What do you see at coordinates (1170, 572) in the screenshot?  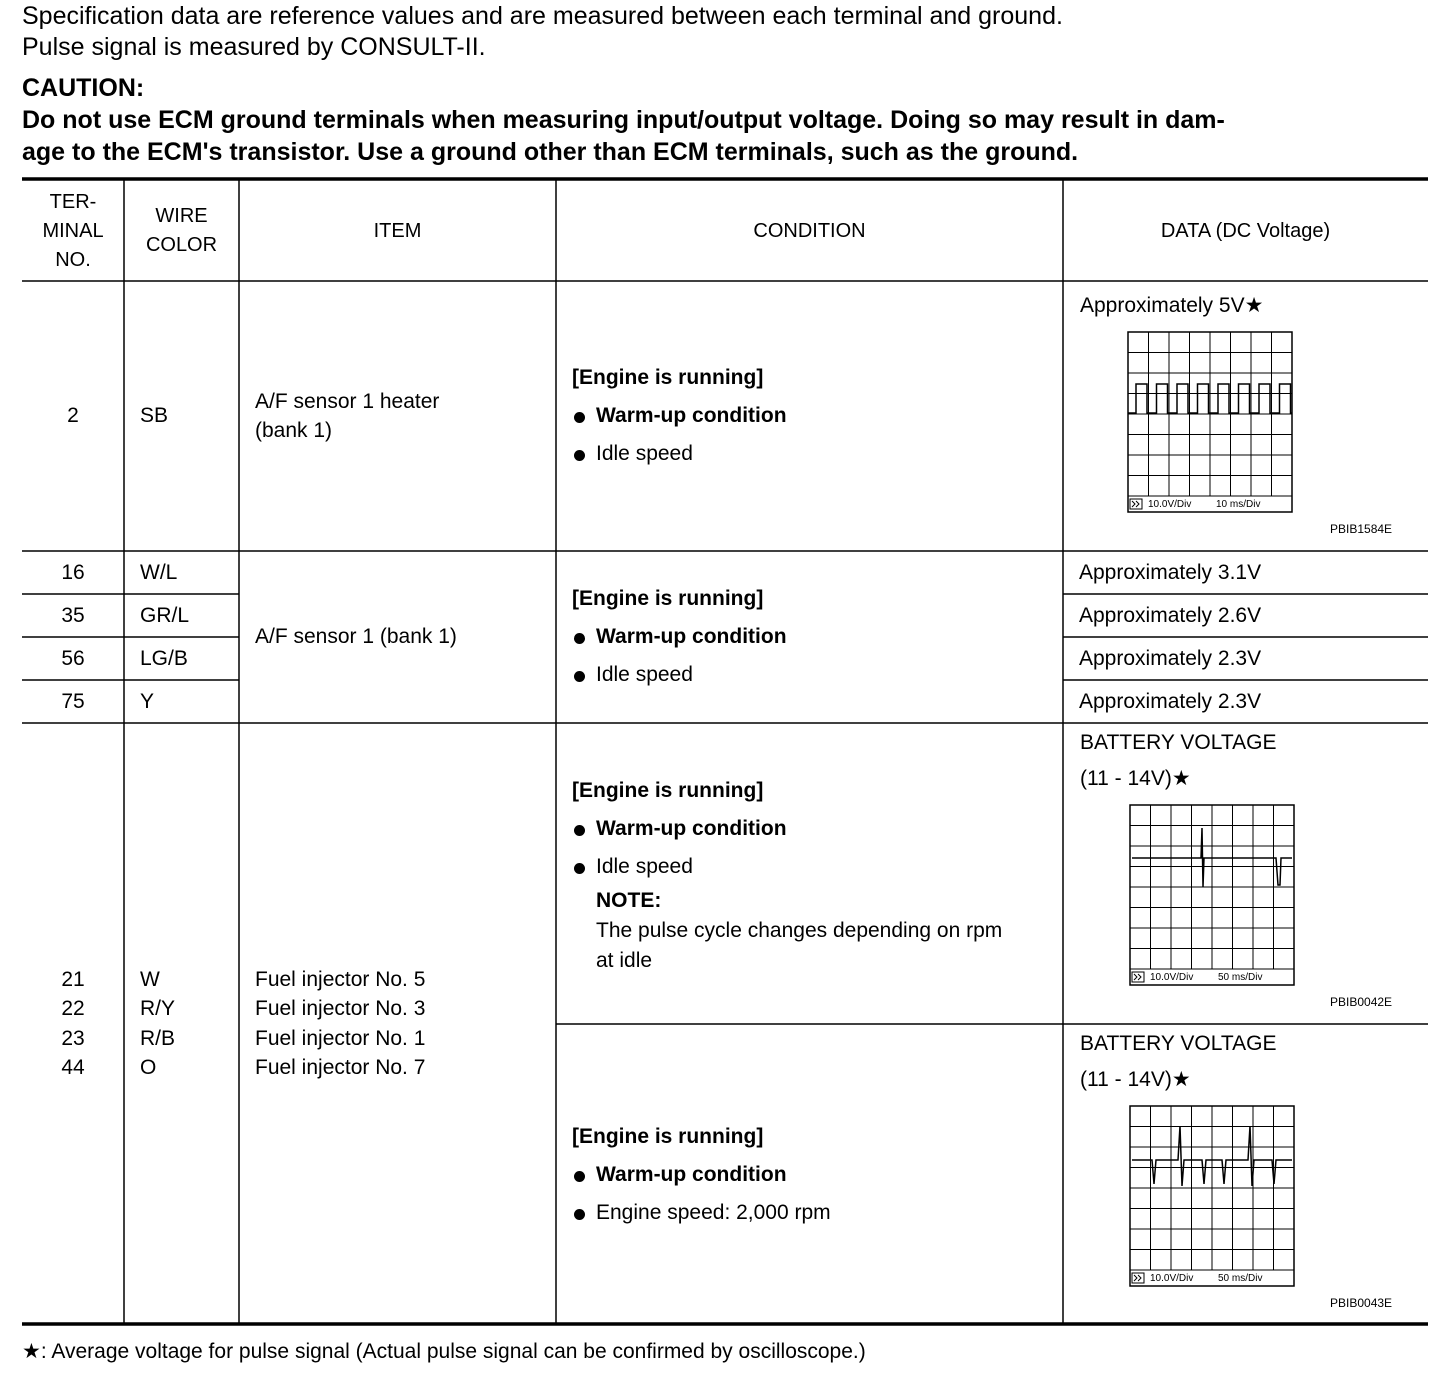 I see `data-text: Approximately 3.1V` at bounding box center [1170, 572].